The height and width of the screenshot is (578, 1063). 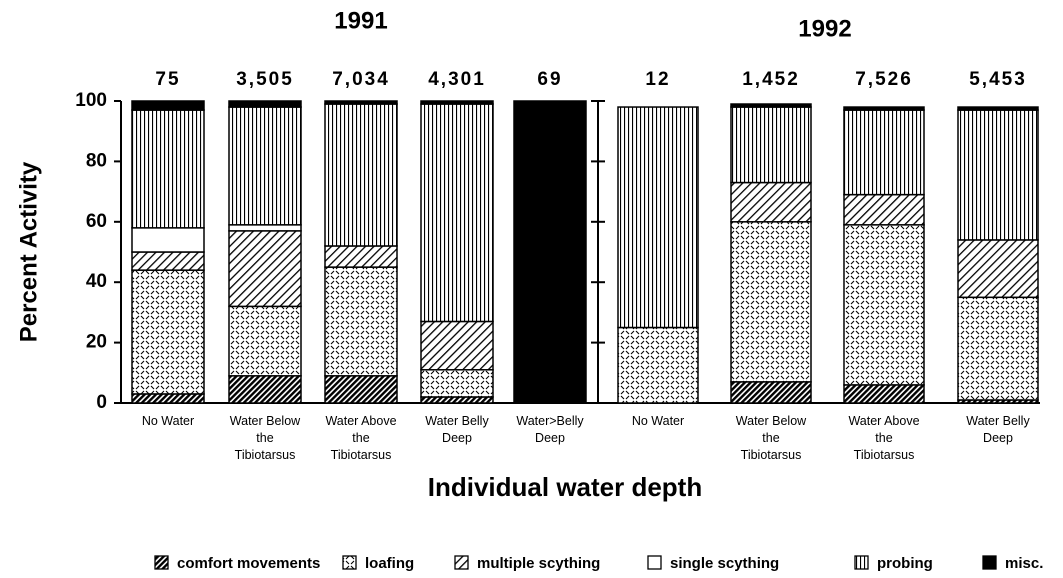 What do you see at coordinates (657, 79) in the screenshot?
I see `sample-size-label: 12` at bounding box center [657, 79].